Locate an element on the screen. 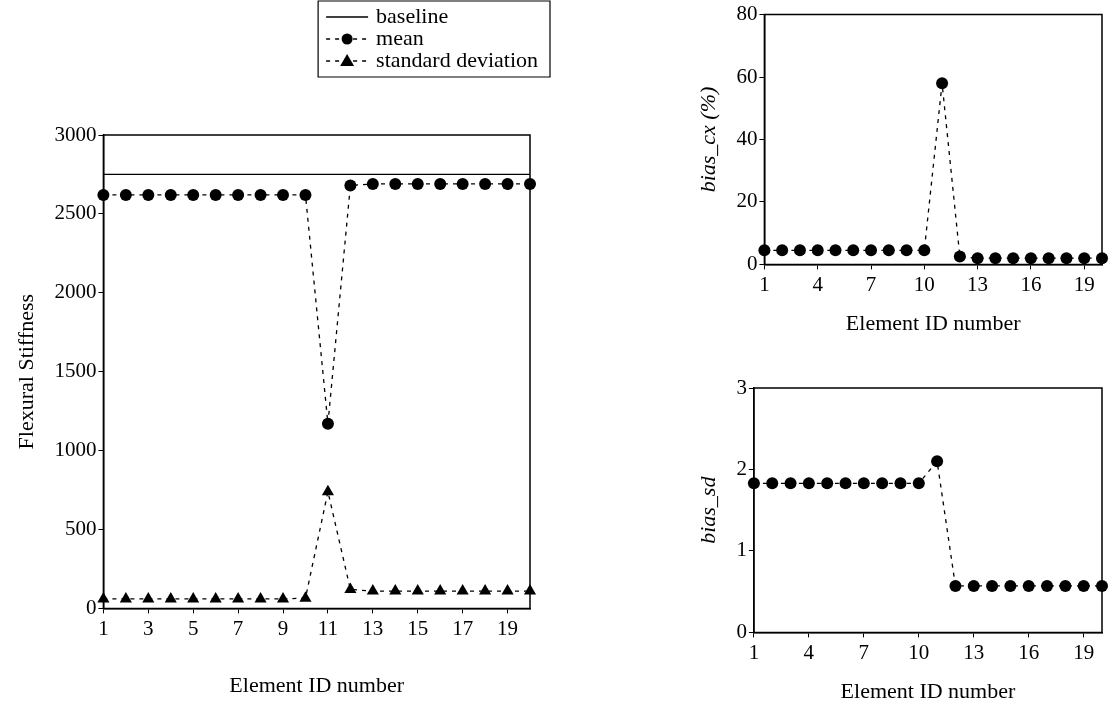 The height and width of the screenshot is (713, 1108). x-tick-label: 4 is located at coordinates (818, 283).